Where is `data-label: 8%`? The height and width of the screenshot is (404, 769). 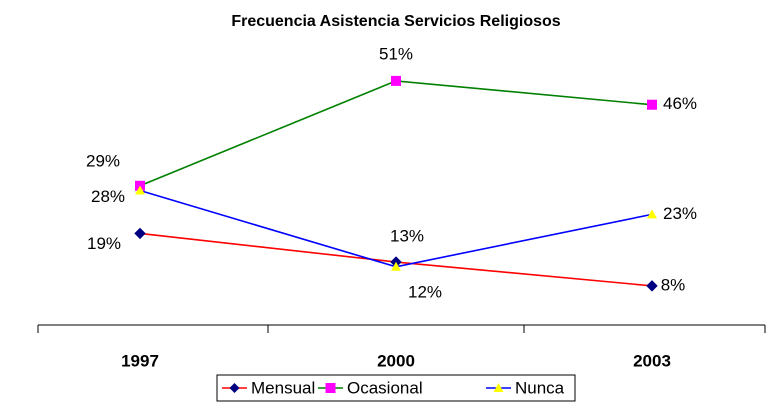 data-label: 8% is located at coordinates (673, 284).